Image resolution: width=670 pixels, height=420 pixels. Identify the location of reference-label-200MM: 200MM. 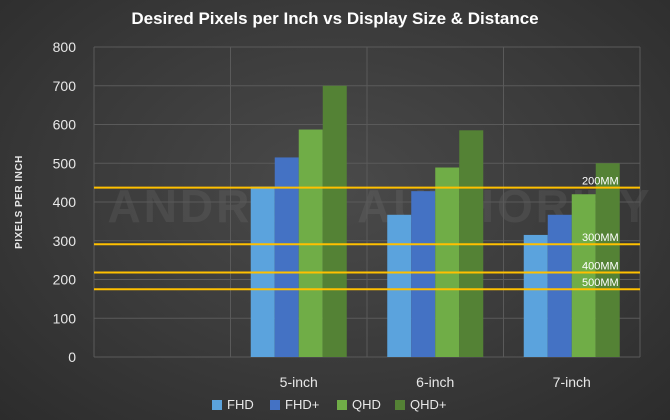
(600, 182).